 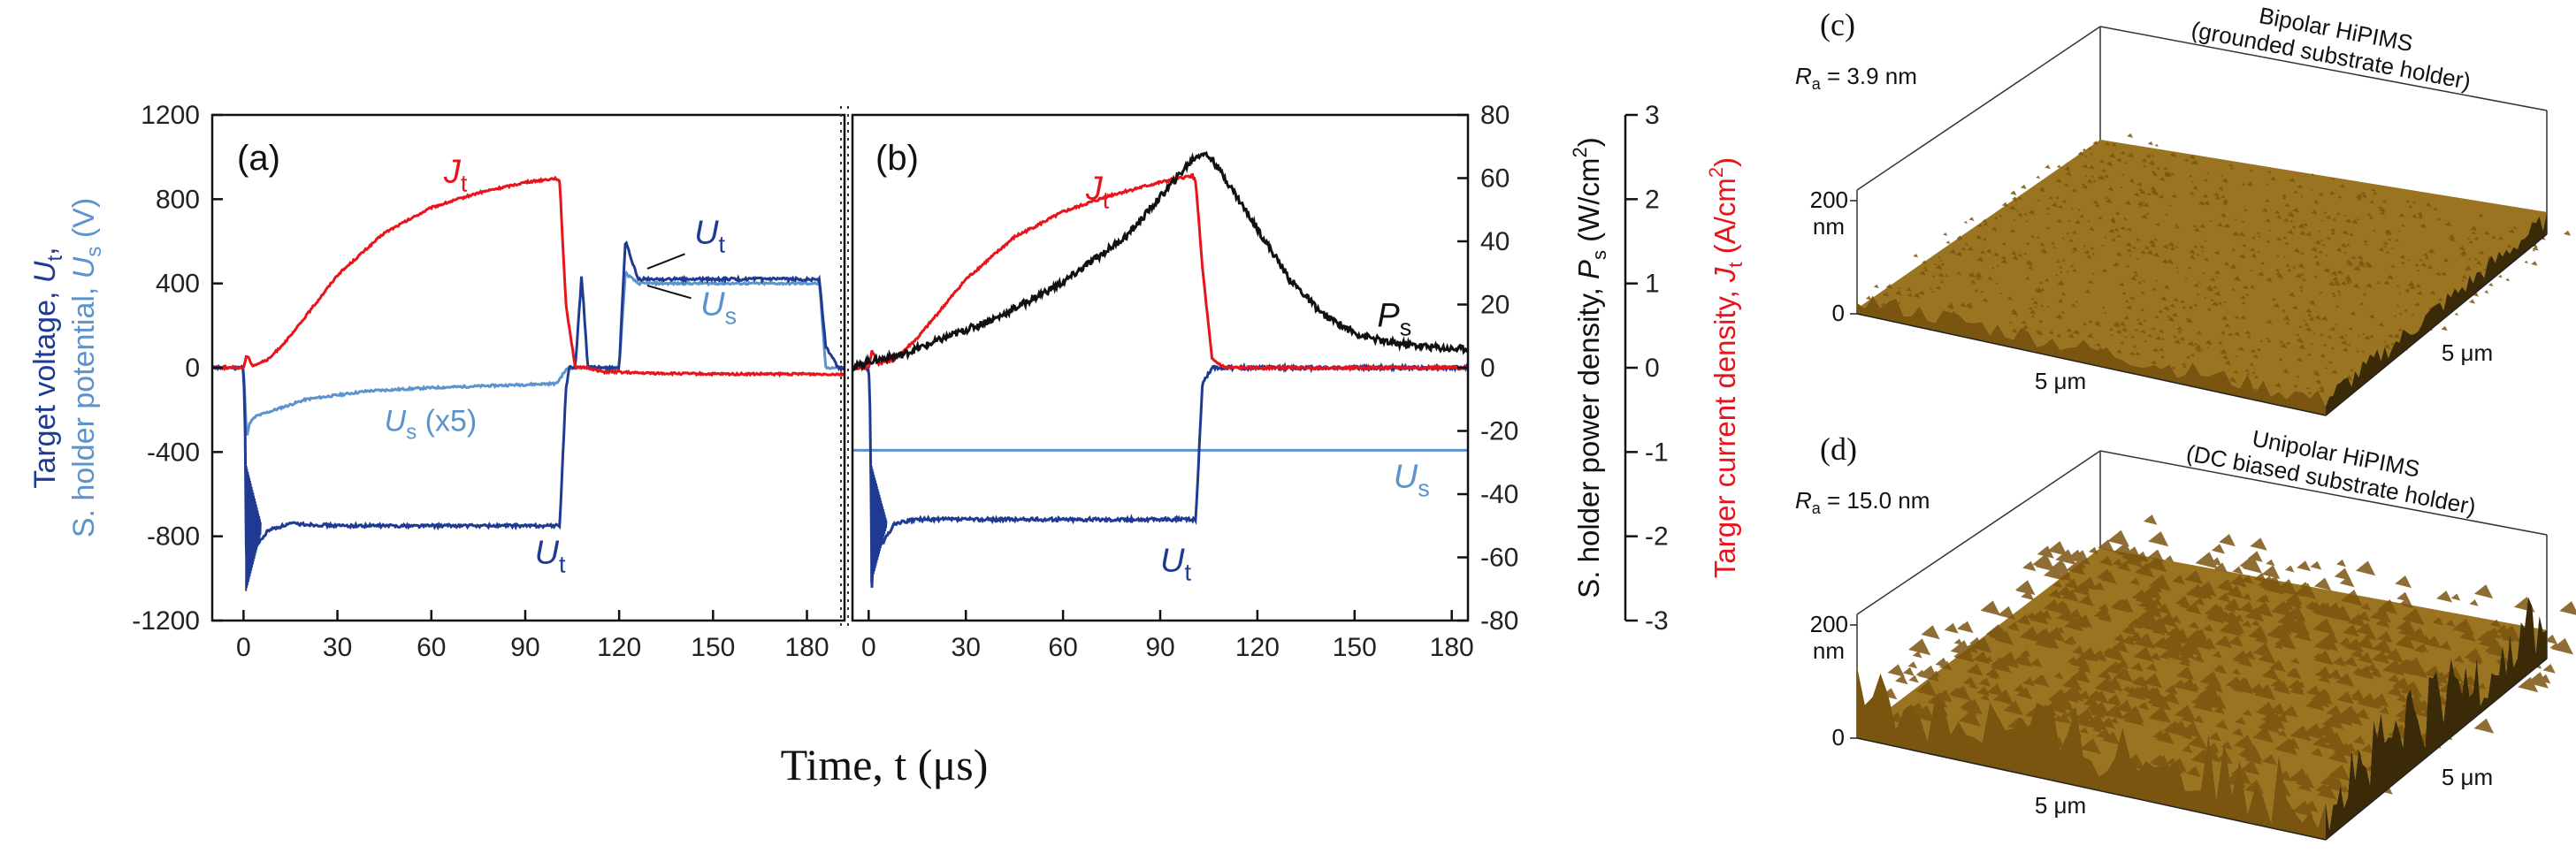 I want to click on series-a-u-t-ringing, so click(x=253, y=528).